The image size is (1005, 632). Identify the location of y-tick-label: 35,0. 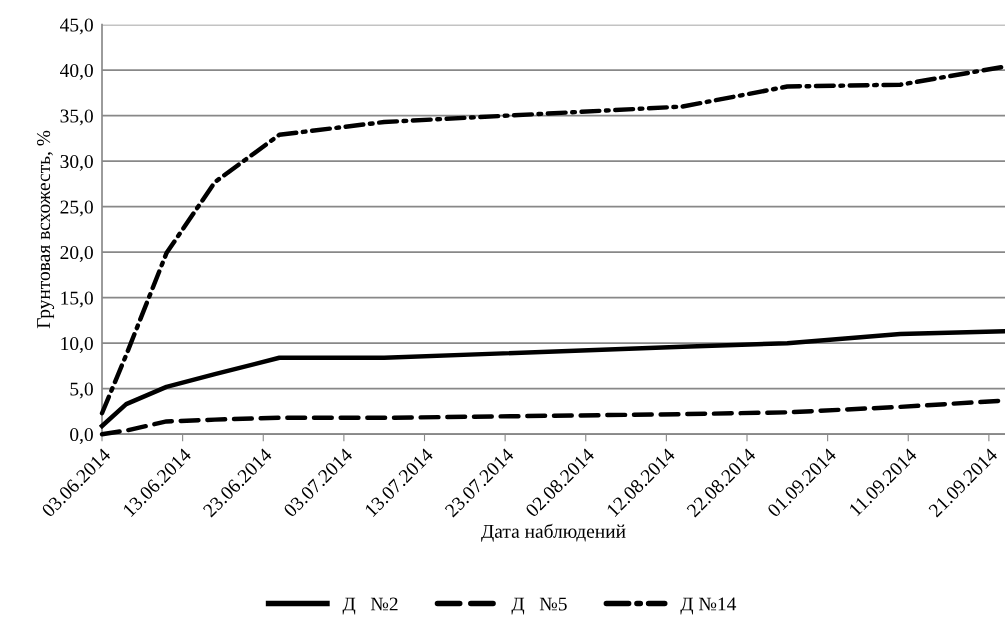
(76, 117).